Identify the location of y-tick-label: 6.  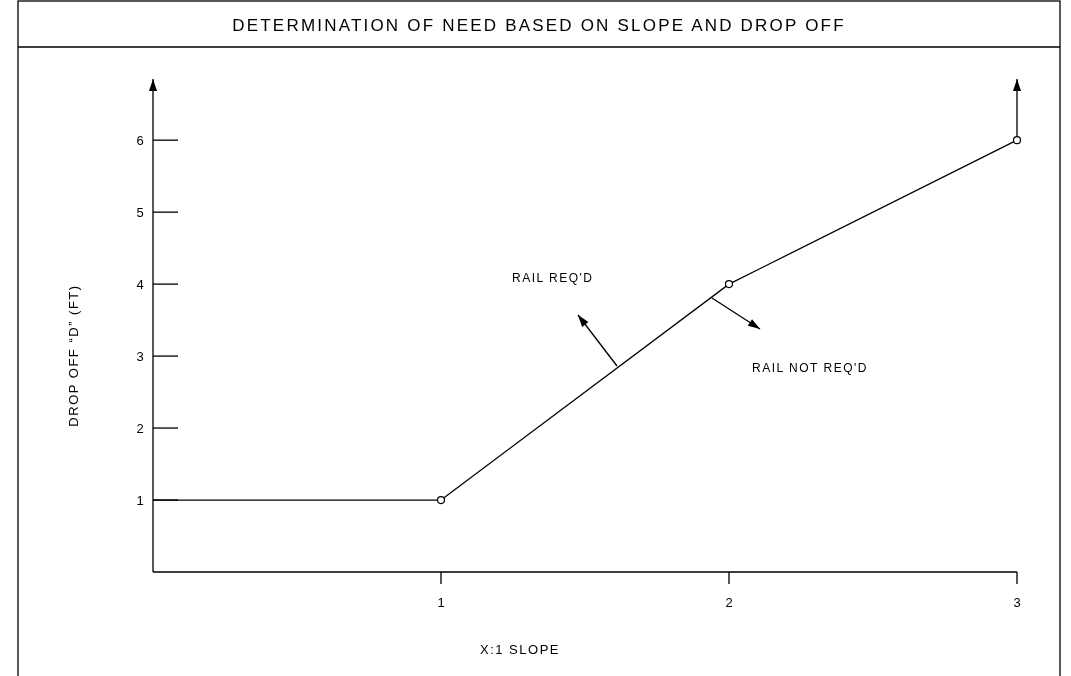
(140, 141).